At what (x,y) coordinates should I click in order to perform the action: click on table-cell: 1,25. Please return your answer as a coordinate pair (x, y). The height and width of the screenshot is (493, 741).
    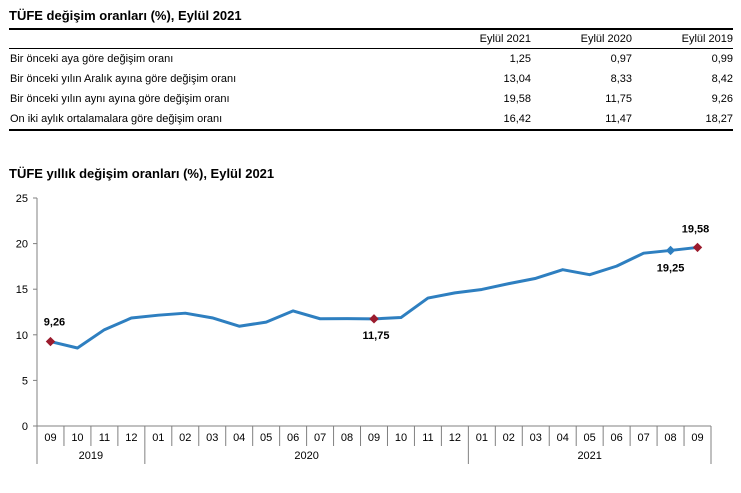
    Looking at the image, I should click on (520, 59).